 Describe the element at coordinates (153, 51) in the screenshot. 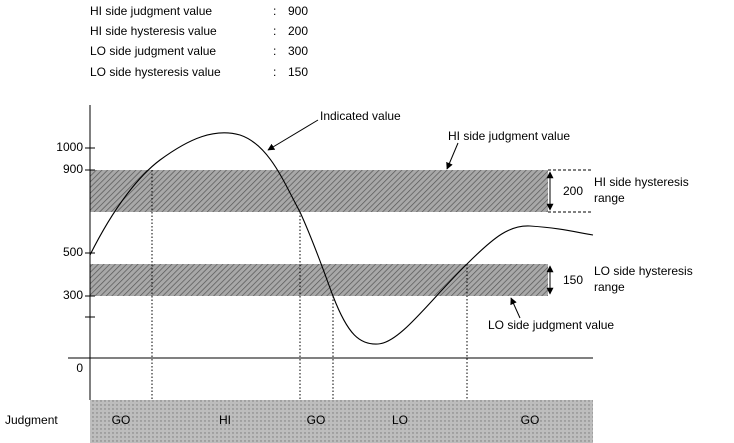

I see `parameter-label: LO side judgment value` at that location.